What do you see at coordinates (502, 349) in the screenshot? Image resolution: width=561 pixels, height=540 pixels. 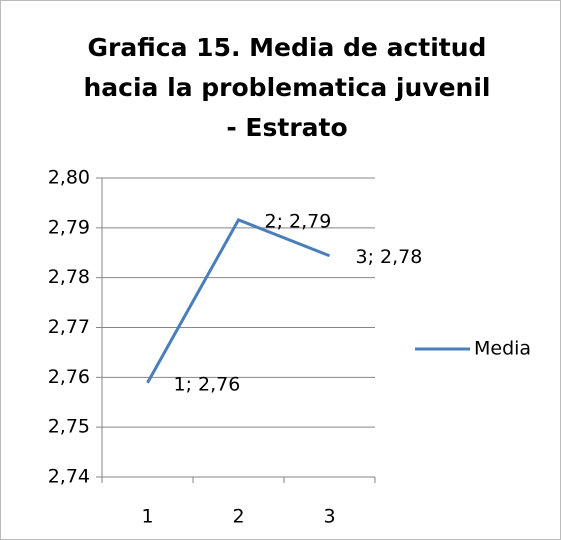 I see `legend-label: Media` at bounding box center [502, 349].